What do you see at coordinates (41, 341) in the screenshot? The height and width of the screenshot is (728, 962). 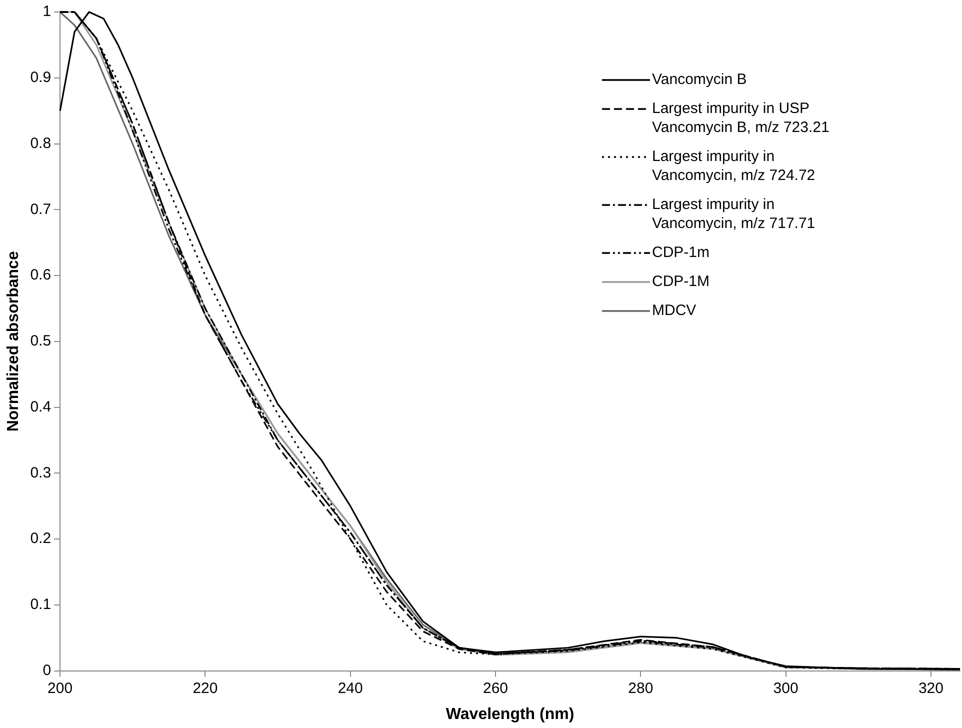 I see `y-tick-label: 0.5` at bounding box center [41, 341].